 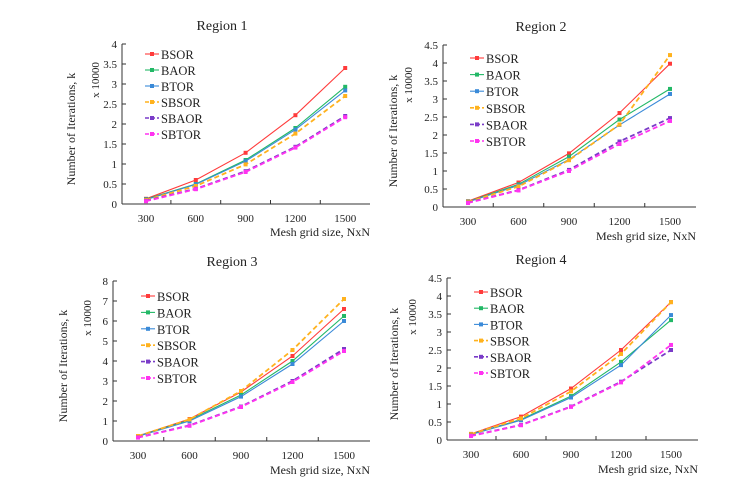 What do you see at coordinates (232, 262) in the screenshot?
I see `chart-title: Region 3` at bounding box center [232, 262].